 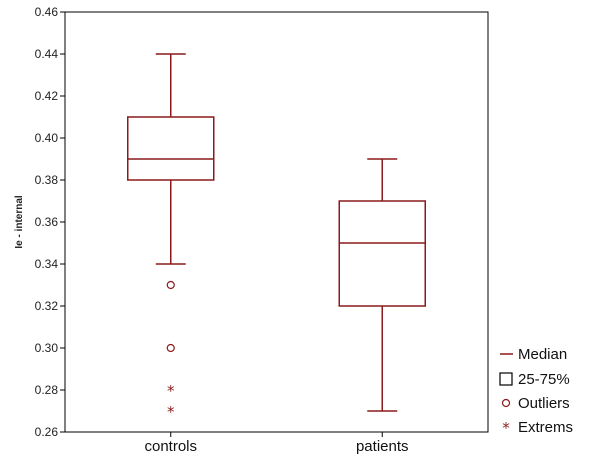 I want to click on legend-extreme-symbol: *, so click(x=506, y=428).